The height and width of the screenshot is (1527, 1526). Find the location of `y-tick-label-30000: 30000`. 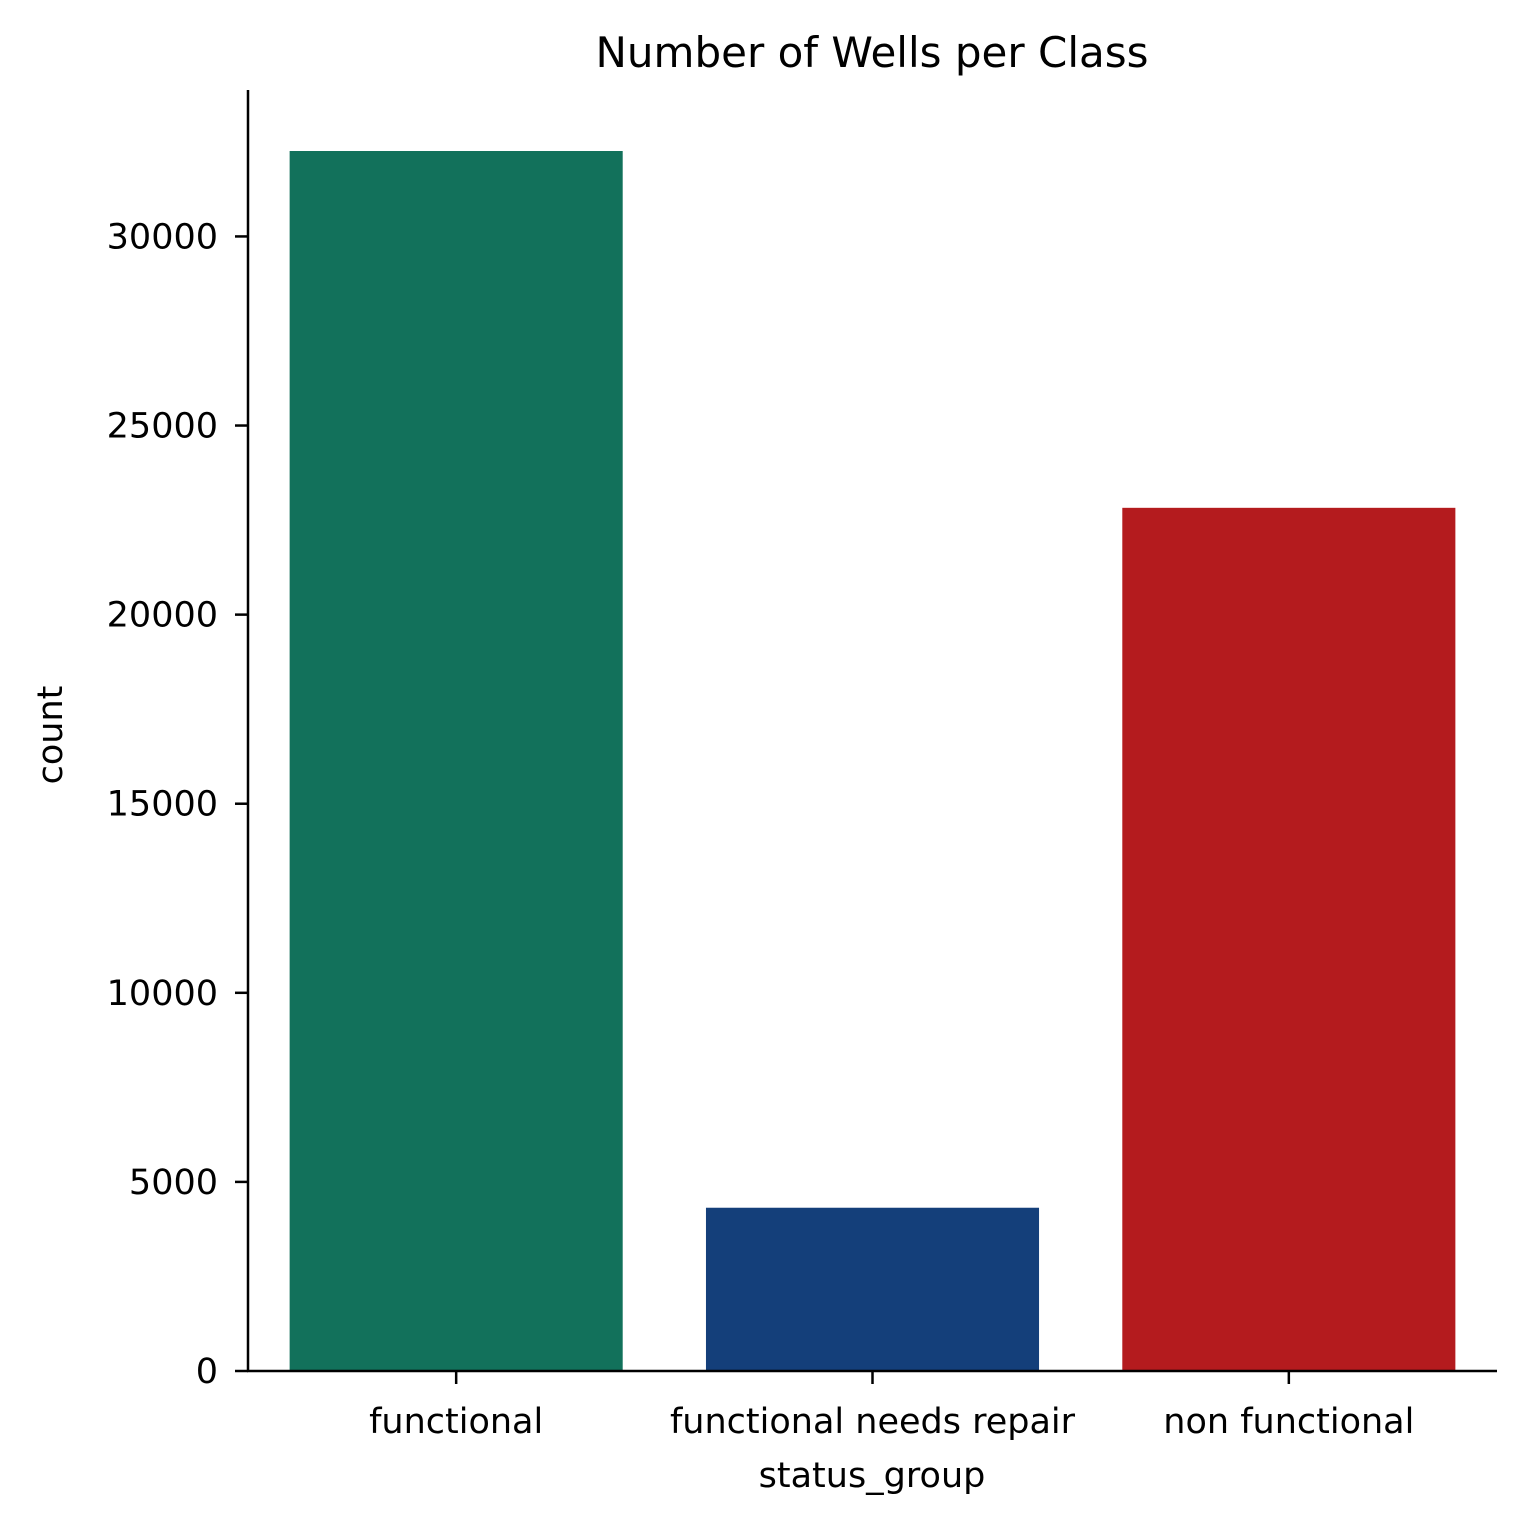

y-tick-label-30000: 30000 is located at coordinates (162, 237).